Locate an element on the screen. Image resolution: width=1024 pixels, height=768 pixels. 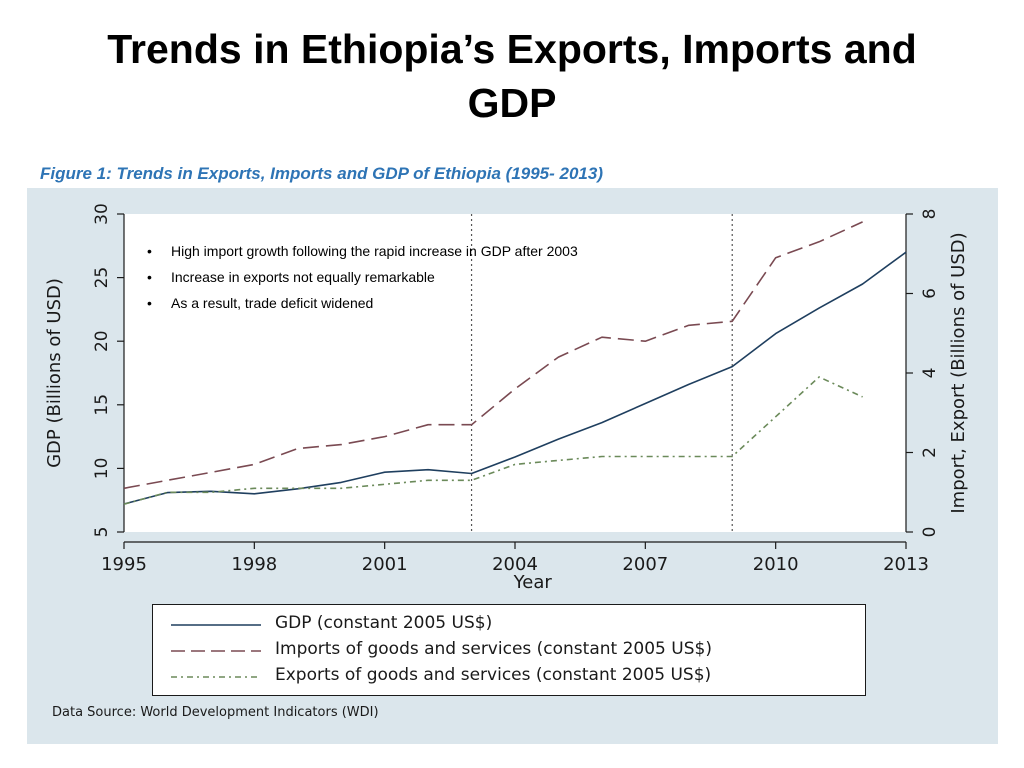
y-tick-label-right: 2 is located at coordinates (930, 452).